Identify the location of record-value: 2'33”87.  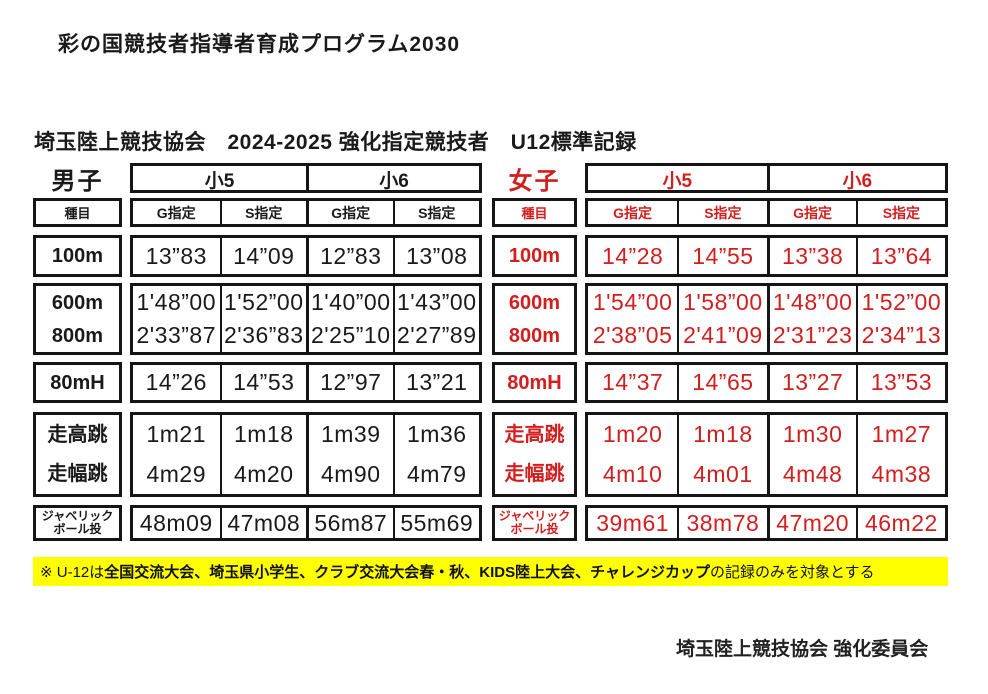
(176, 335).